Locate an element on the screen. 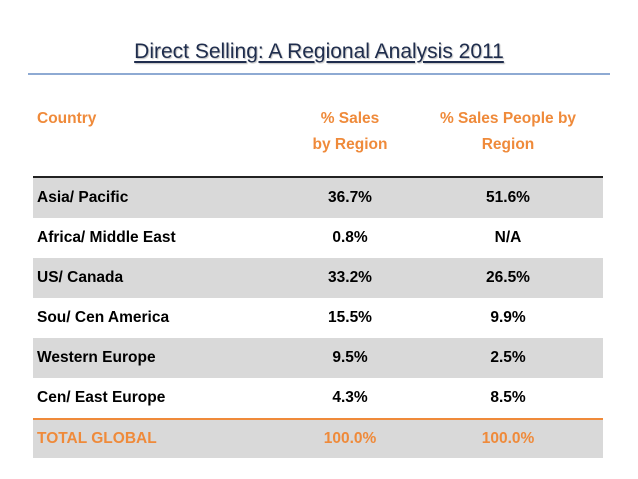 Image resolution: width=638 pixels, height=479 pixels. table-row: US/ Canada 33.2% 26.5% is located at coordinates (318, 278).